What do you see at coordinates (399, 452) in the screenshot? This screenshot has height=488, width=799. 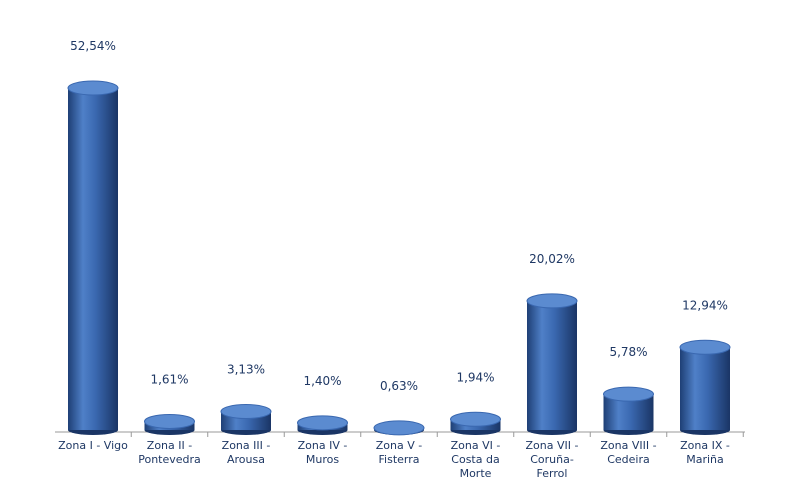 I see `x-tick-label: Zona V - Fisterra` at bounding box center [399, 452].